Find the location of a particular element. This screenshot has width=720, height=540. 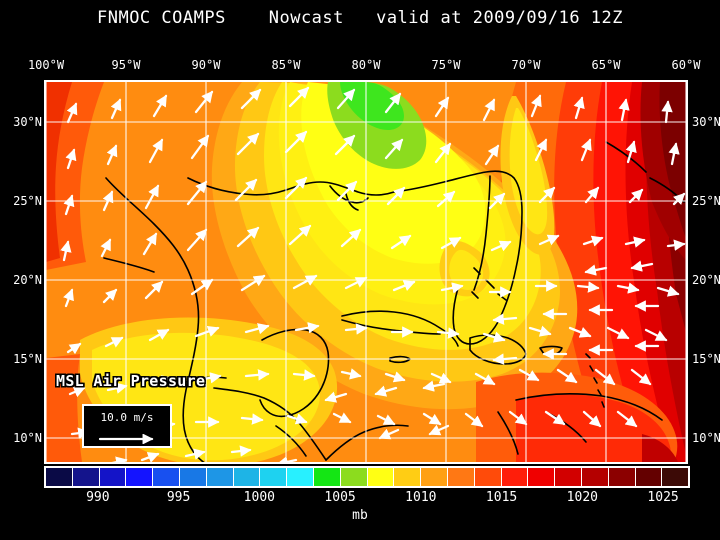

lat-tick-left-10N: 10°N is located at coordinates (27, 438).